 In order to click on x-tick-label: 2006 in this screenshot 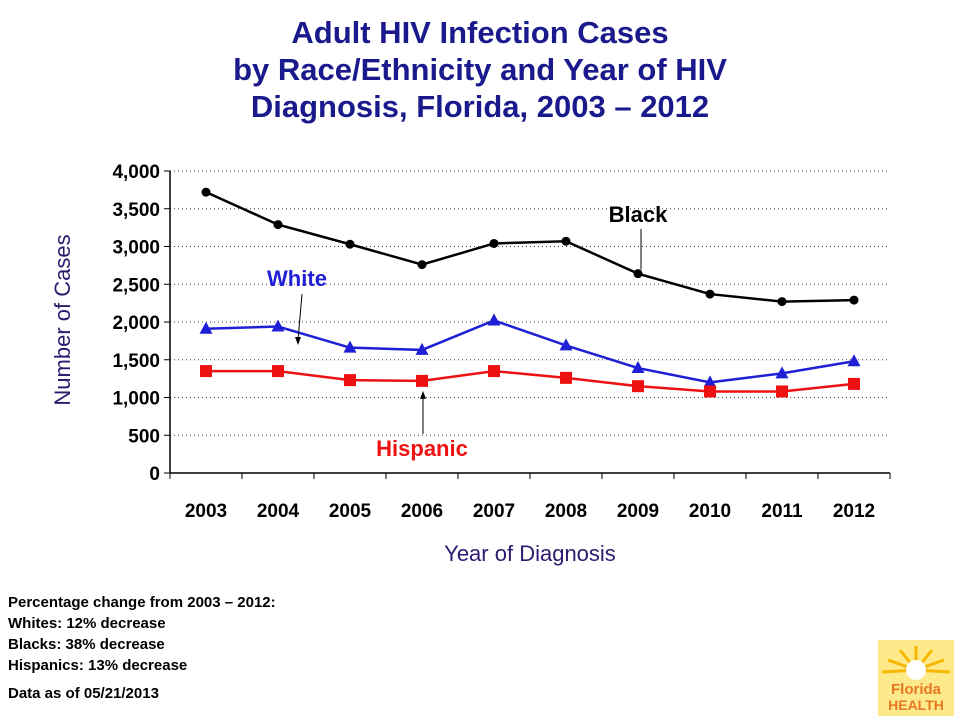, I will do `click(422, 511)`.